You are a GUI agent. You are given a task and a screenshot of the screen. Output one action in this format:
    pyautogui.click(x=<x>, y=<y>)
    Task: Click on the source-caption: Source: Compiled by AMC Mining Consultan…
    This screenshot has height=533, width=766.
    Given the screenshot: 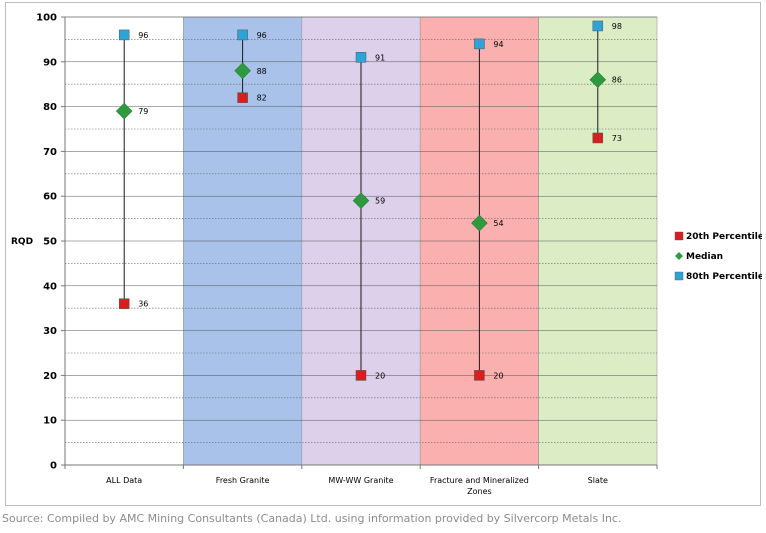 What is the action you would take?
    pyautogui.click(x=312, y=518)
    